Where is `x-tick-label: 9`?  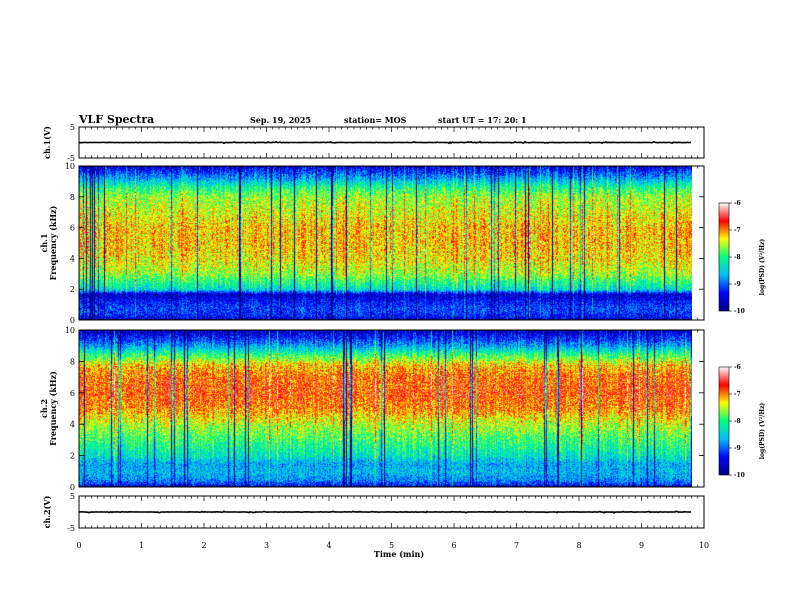
x-tick-label: 9 is located at coordinates (641, 545).